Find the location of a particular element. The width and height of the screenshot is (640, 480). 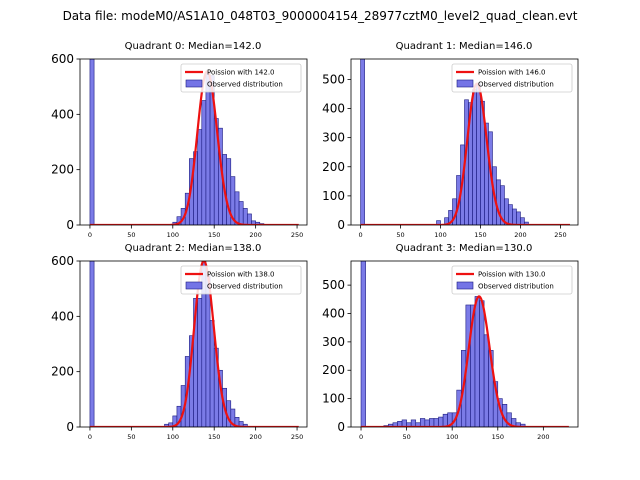

legend: Poission with 142.0 Observed distribution is located at coordinates (241, 78).